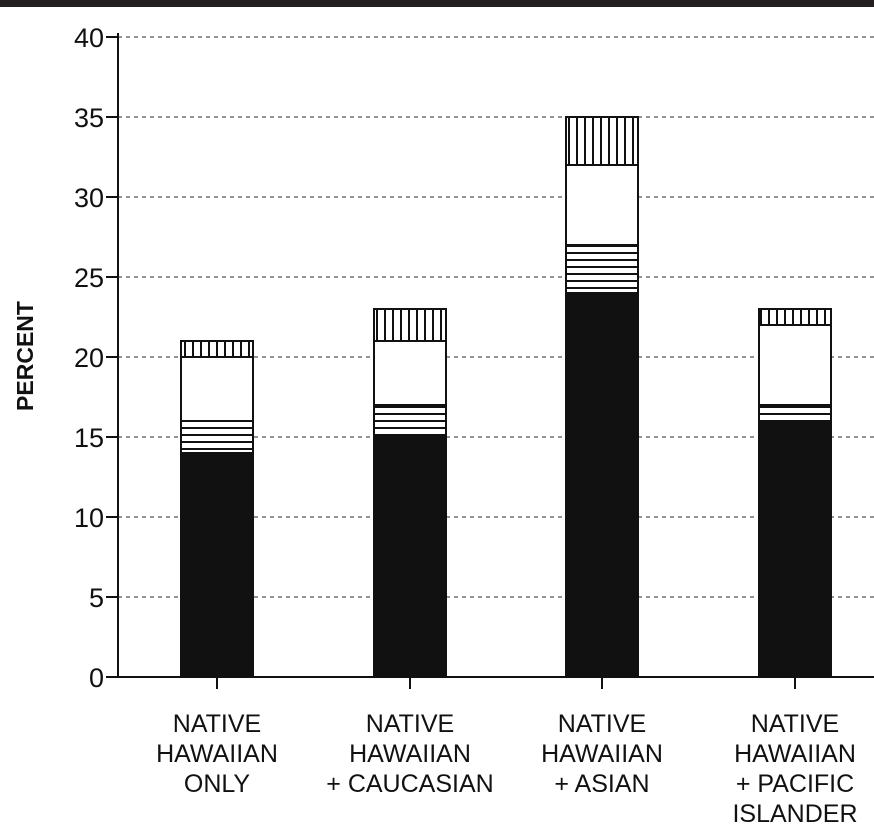 The width and height of the screenshot is (874, 832). Describe the element at coordinates (89, 438) in the screenshot. I see `y-tick-label: 15` at that location.